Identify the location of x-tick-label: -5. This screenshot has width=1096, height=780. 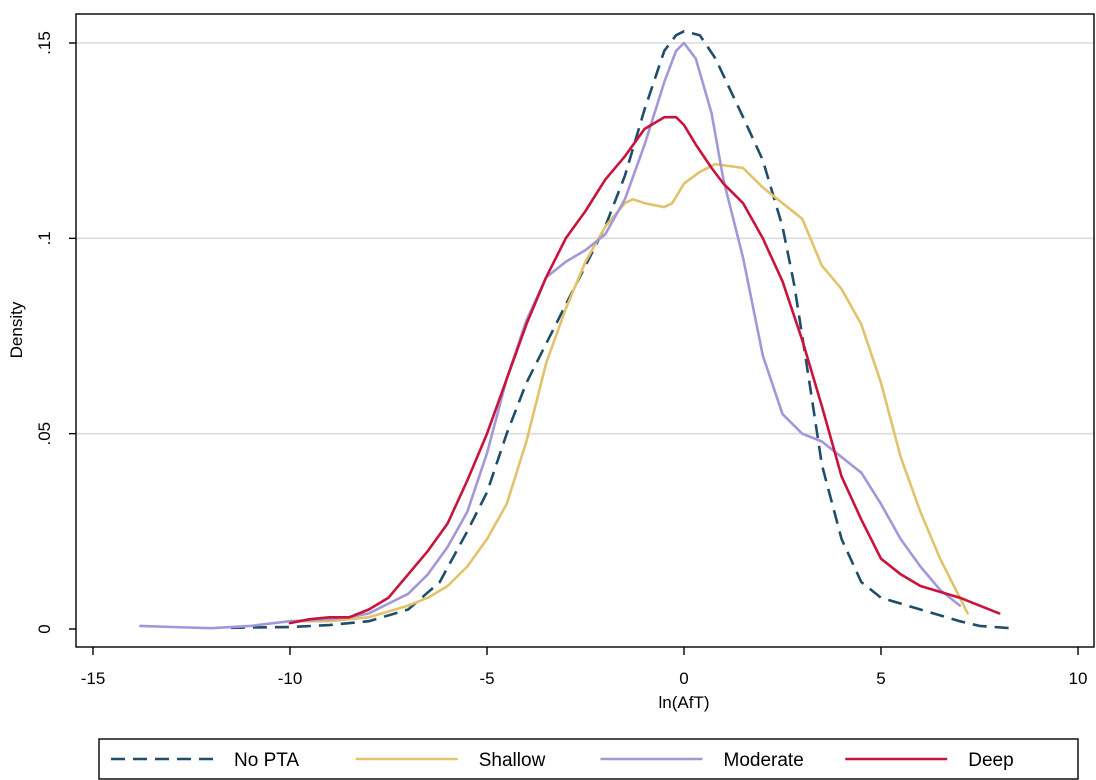
(486, 678).